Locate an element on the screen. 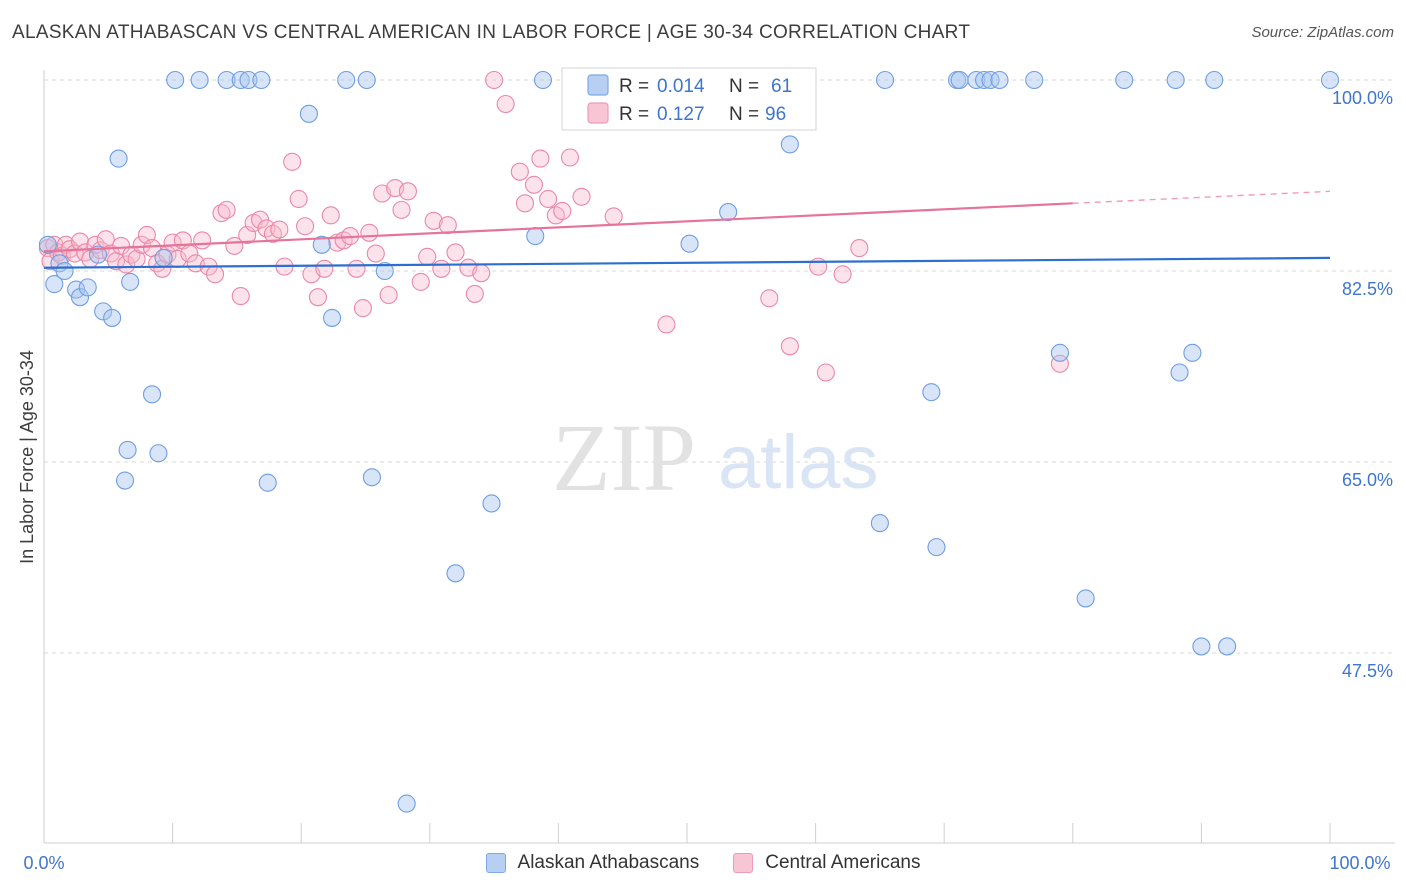  legend-label-alaskan-athabascans: Alaskan Athabascans is located at coordinates (608, 862).